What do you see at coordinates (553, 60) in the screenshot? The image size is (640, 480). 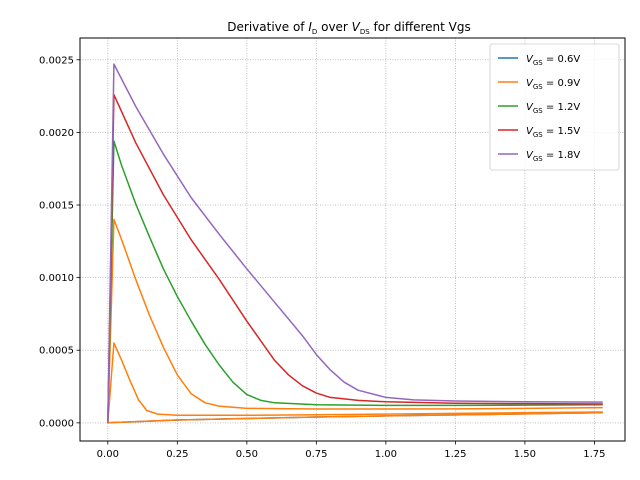 I see `legend-label: VGS = 0.6V` at bounding box center [553, 60].